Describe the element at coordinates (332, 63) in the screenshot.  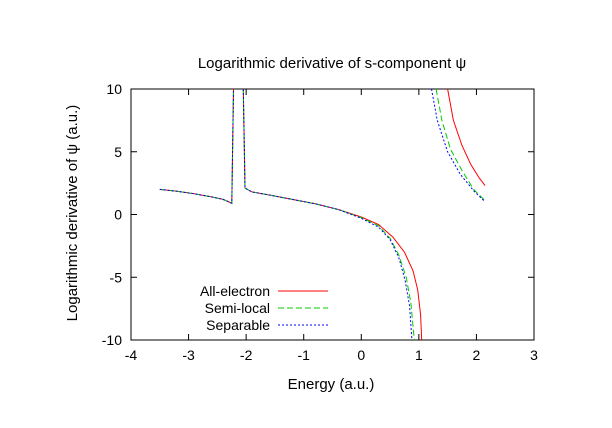
I see `chart-title: Logarithmic derivative of s-component ψ` at that location.